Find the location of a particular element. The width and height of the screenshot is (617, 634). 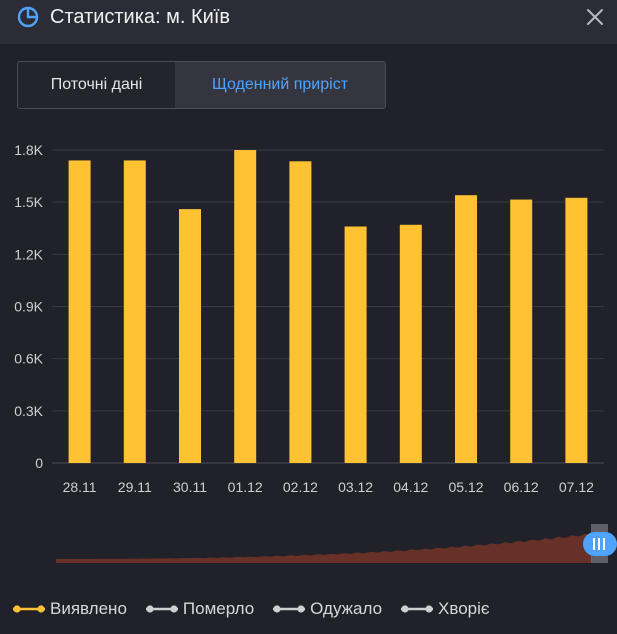

bar-06.12 is located at coordinates (521, 331).